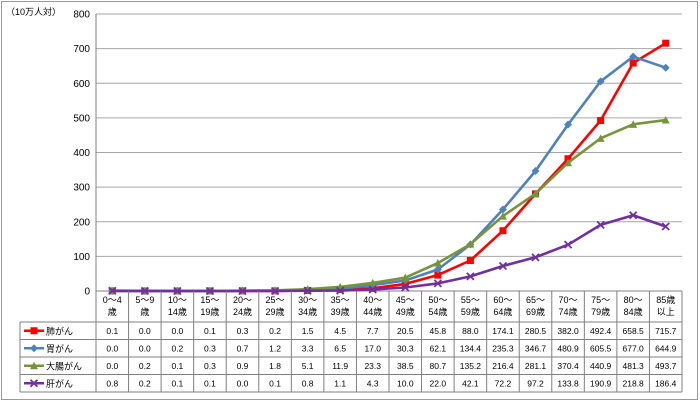  I want to click on table-cell-value: 17.0, so click(372, 348).